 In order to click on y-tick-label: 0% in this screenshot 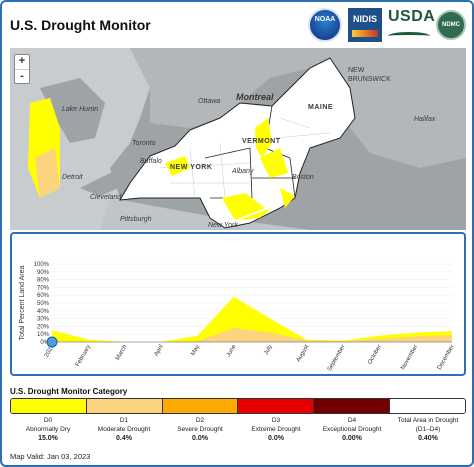, I will do `click(44, 343)`.